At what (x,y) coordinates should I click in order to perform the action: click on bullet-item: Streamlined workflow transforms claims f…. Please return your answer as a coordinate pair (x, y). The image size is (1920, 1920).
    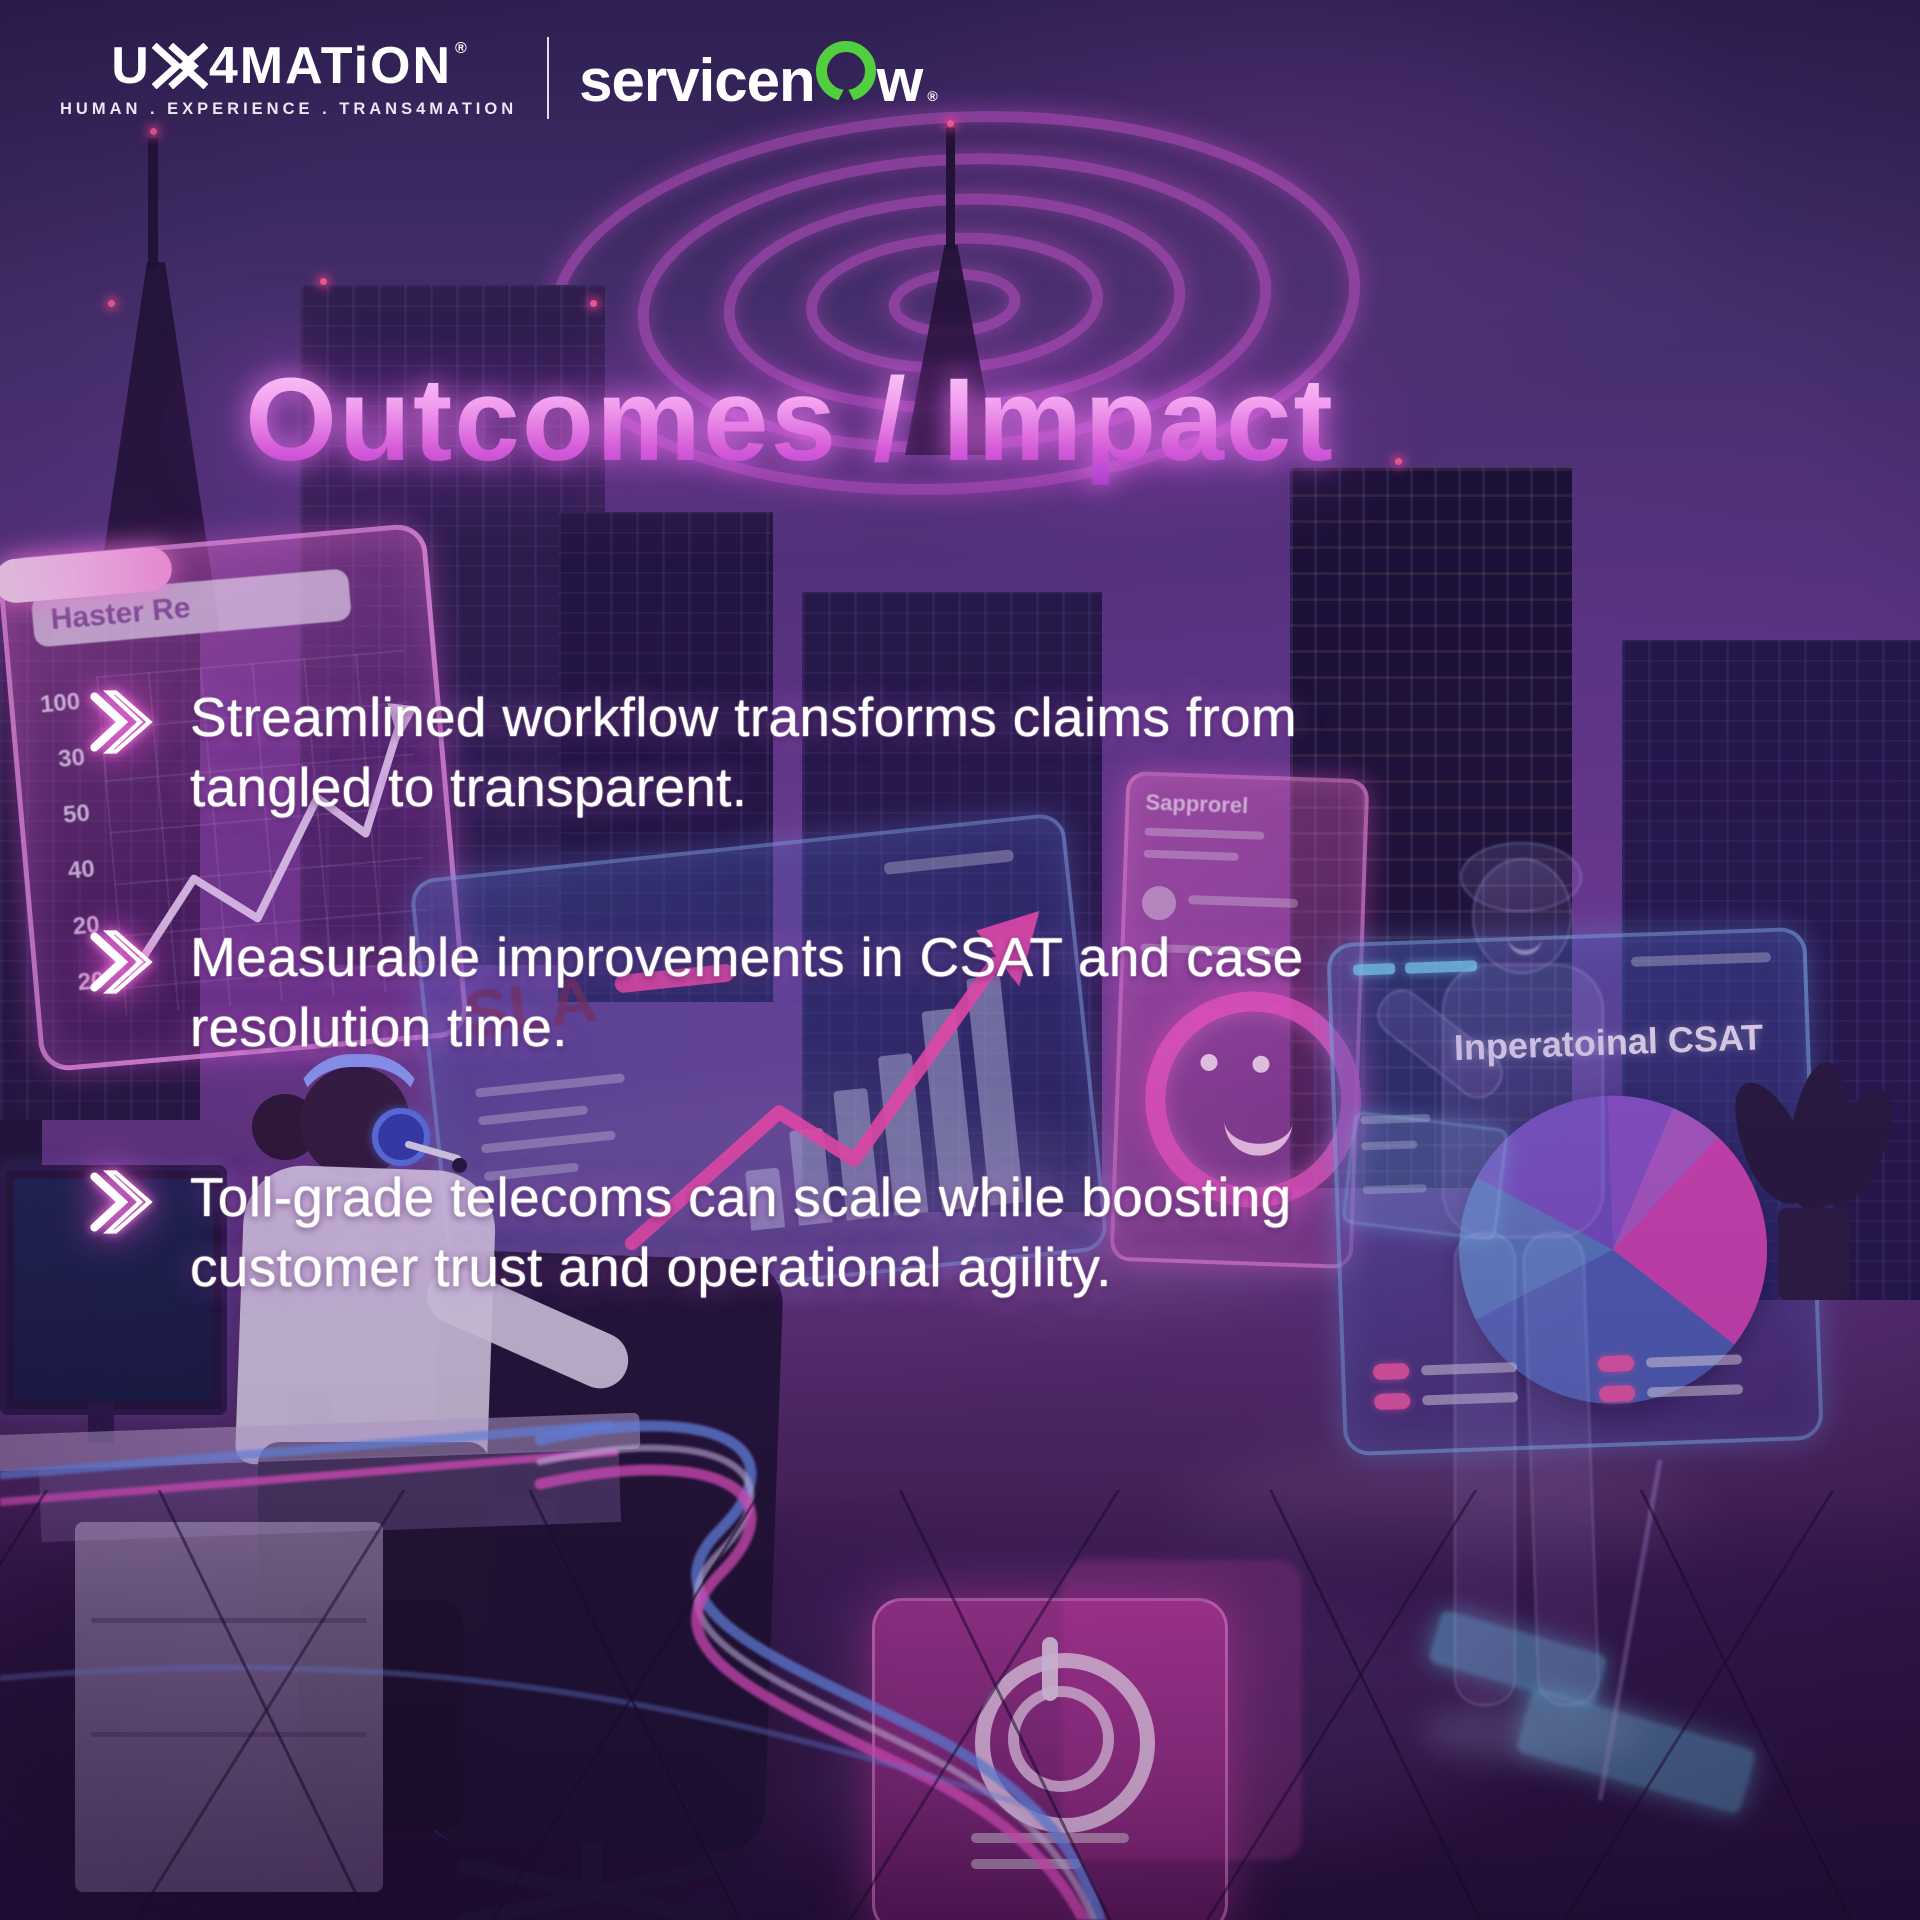
    Looking at the image, I should click on (754, 752).